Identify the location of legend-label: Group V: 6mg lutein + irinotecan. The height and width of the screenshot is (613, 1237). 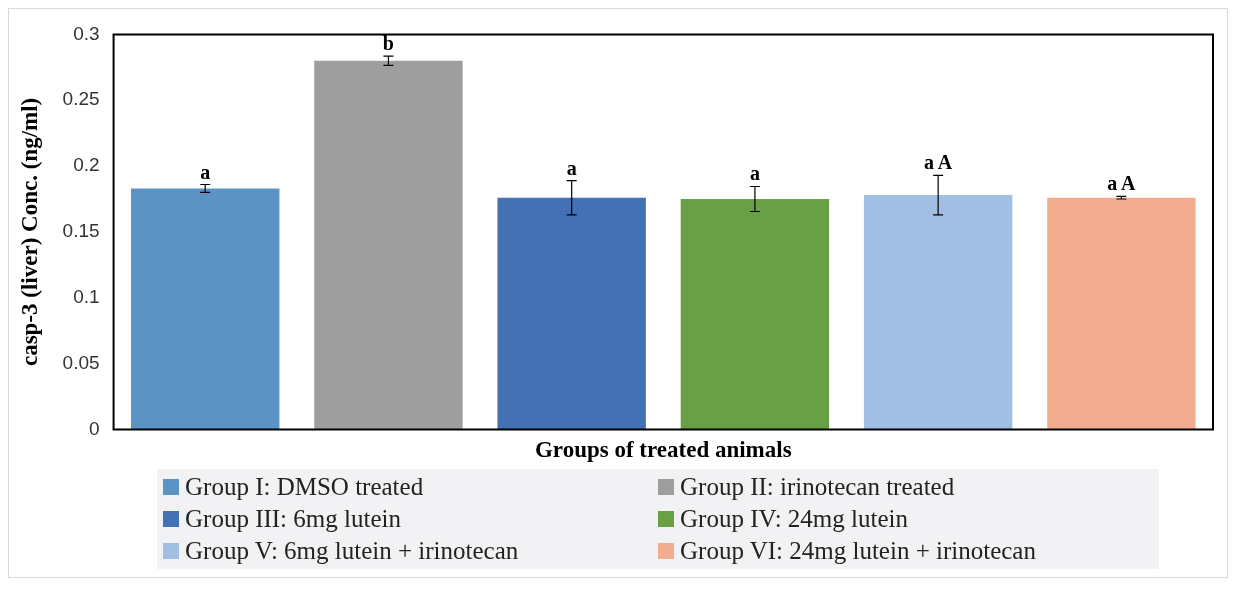
(352, 551).